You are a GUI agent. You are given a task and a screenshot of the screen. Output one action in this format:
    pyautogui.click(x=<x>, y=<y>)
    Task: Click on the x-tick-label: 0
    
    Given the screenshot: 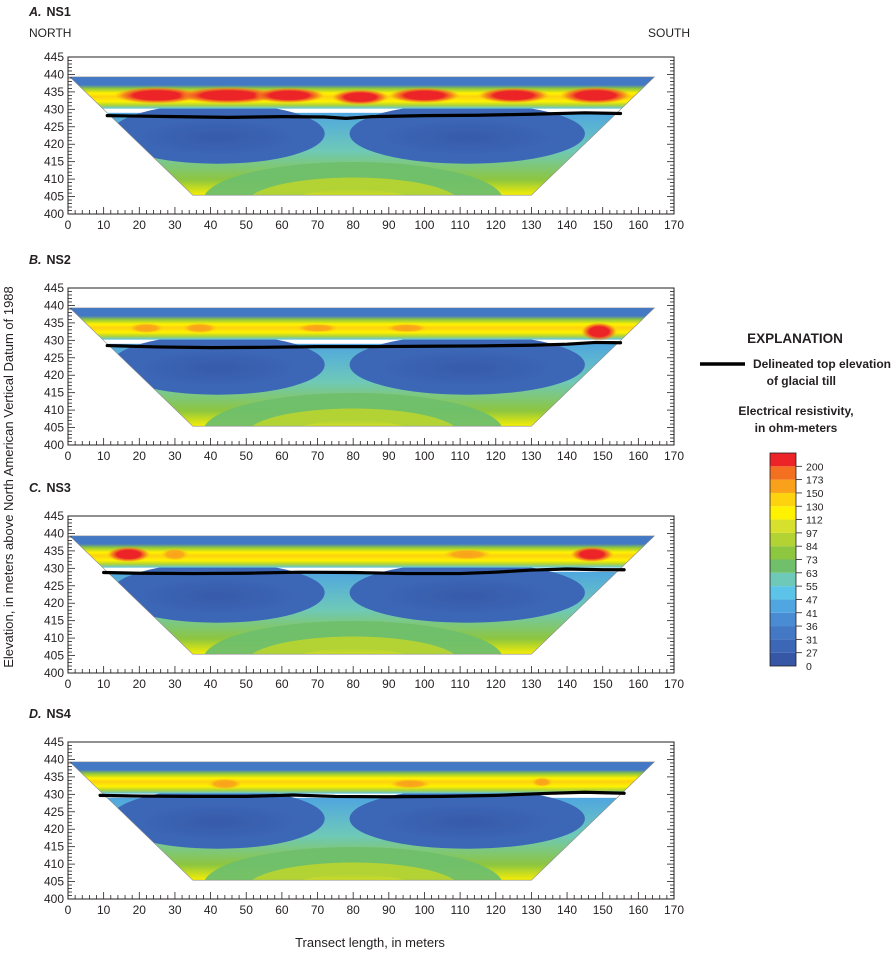 What is the action you would take?
    pyautogui.click(x=68, y=910)
    